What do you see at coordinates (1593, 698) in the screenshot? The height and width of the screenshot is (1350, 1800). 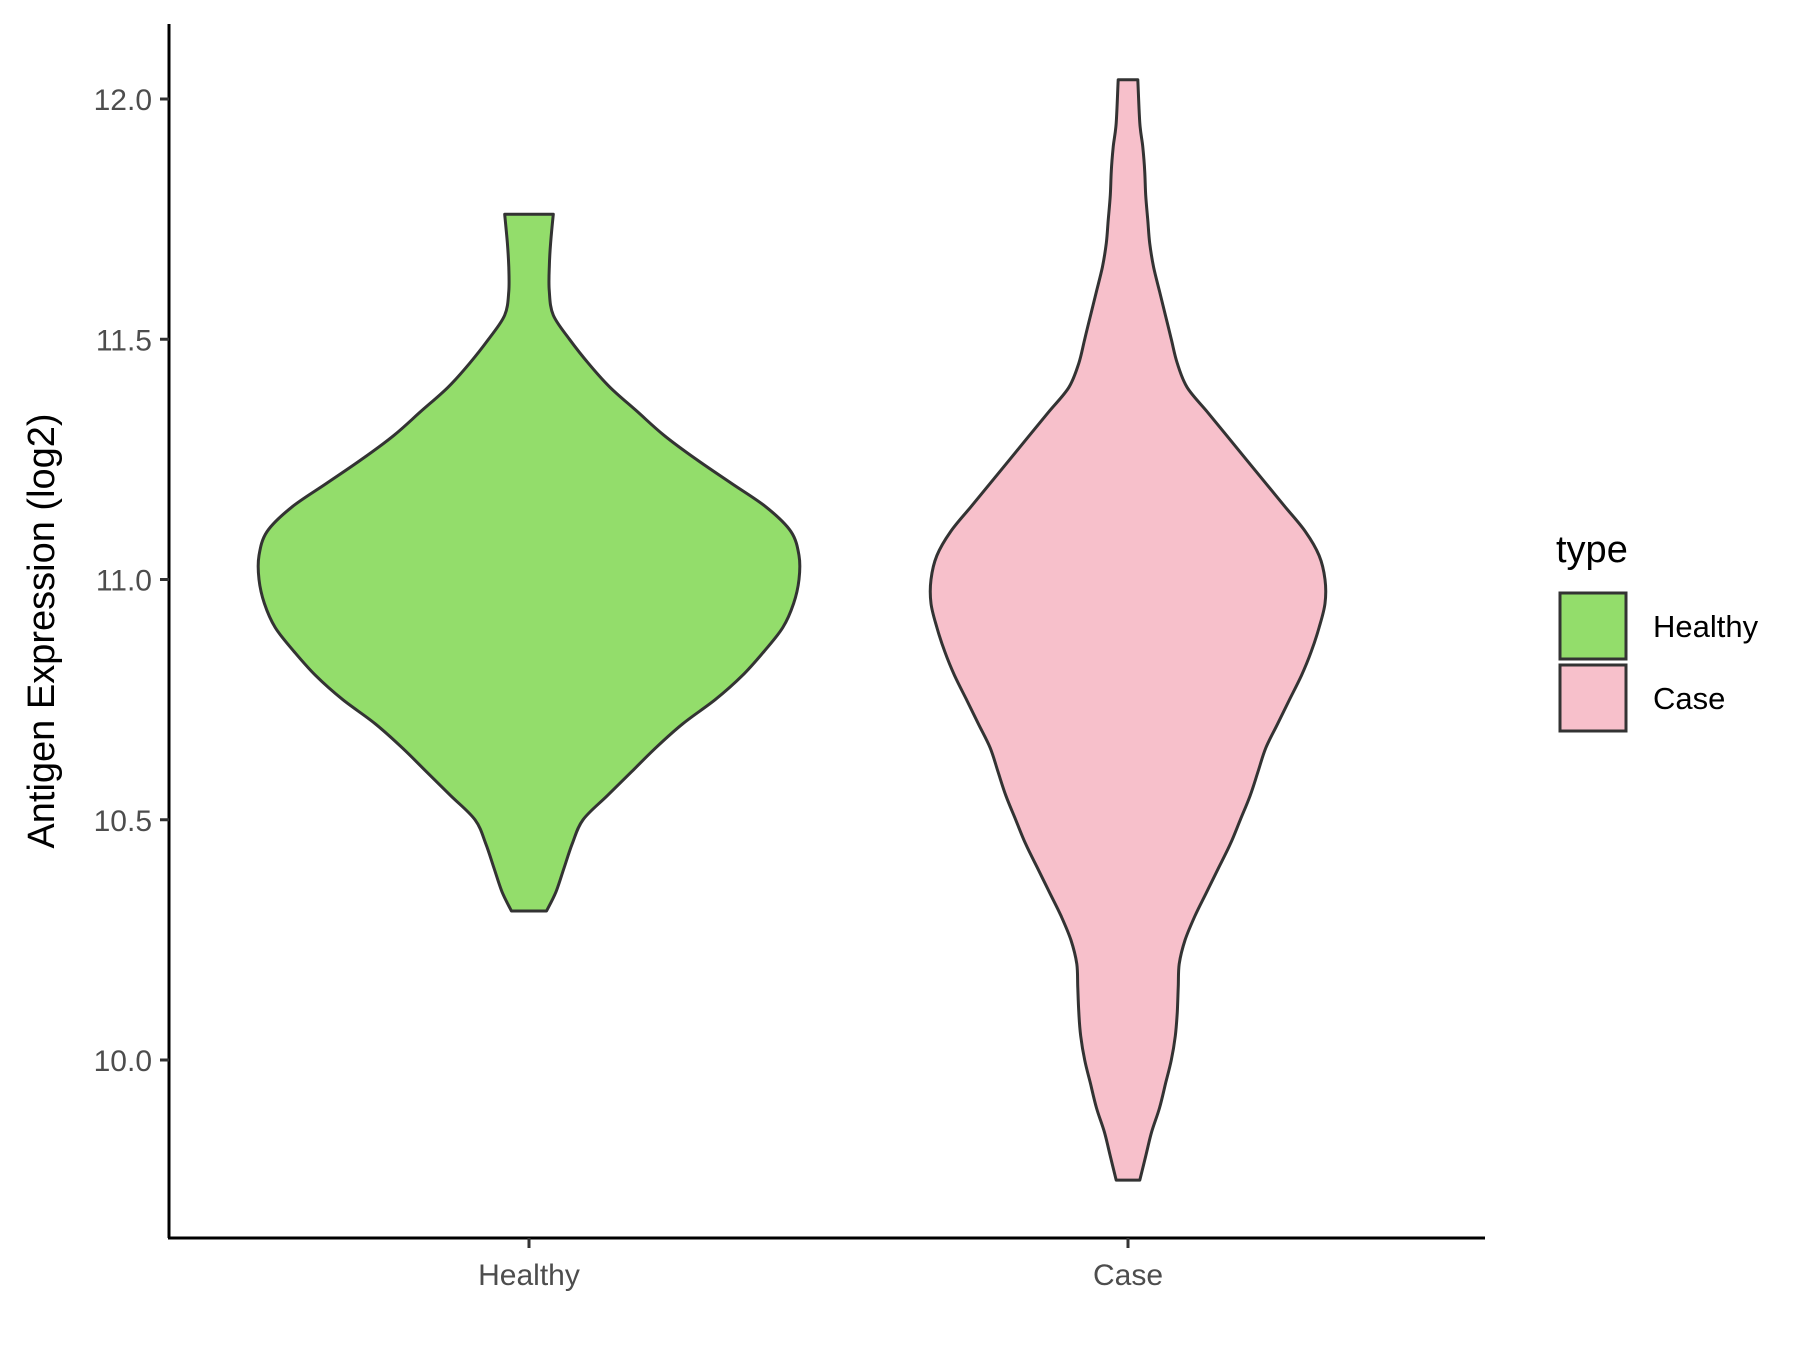 I see `legend-swatch-case` at bounding box center [1593, 698].